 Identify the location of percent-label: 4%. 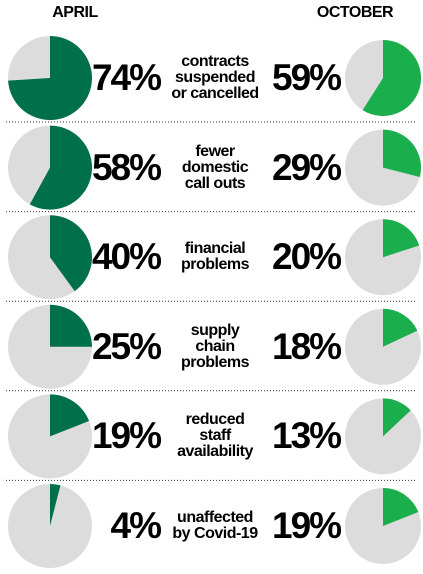
(136, 525).